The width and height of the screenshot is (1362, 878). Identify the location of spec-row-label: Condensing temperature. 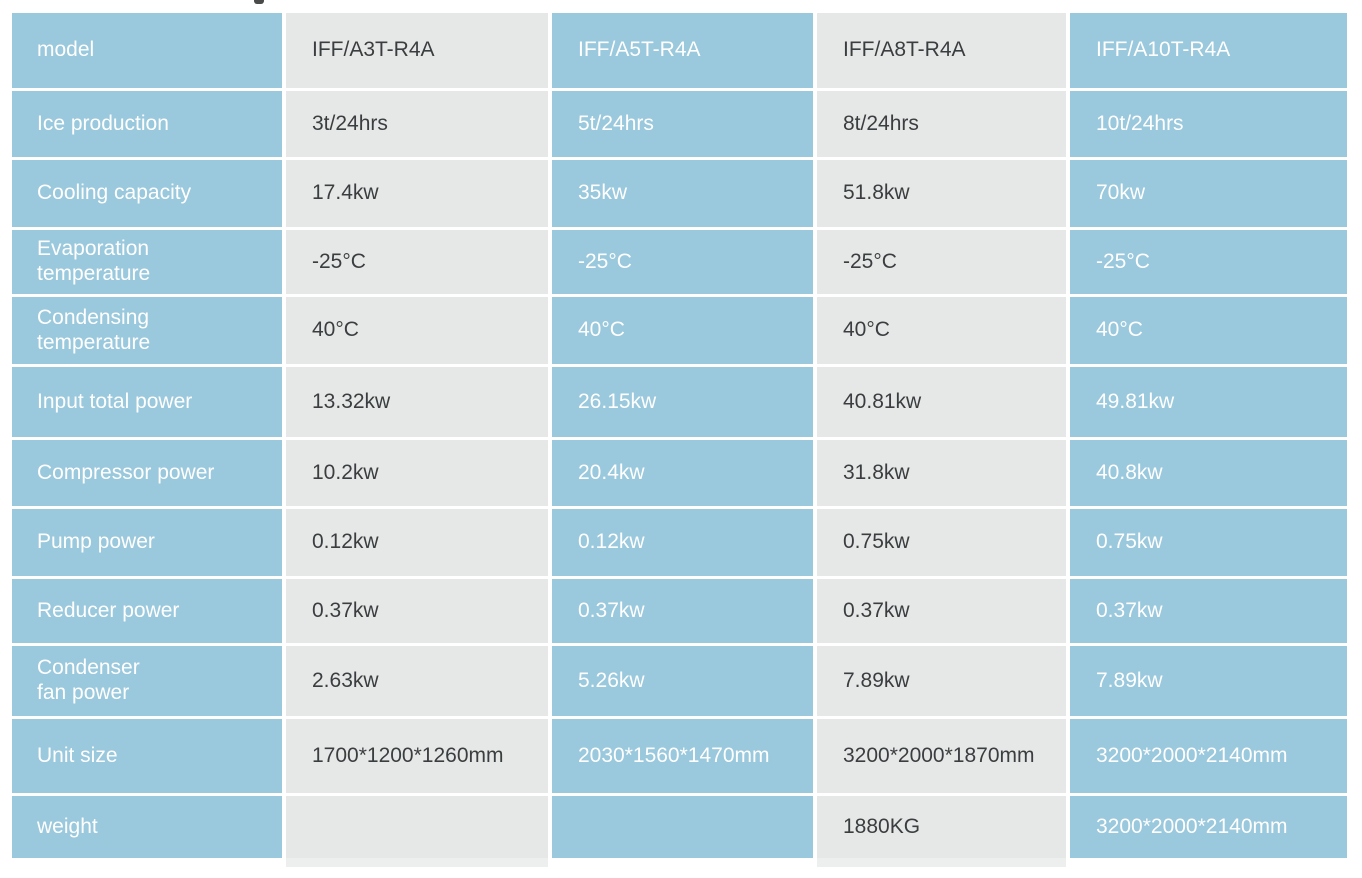
(147, 330).